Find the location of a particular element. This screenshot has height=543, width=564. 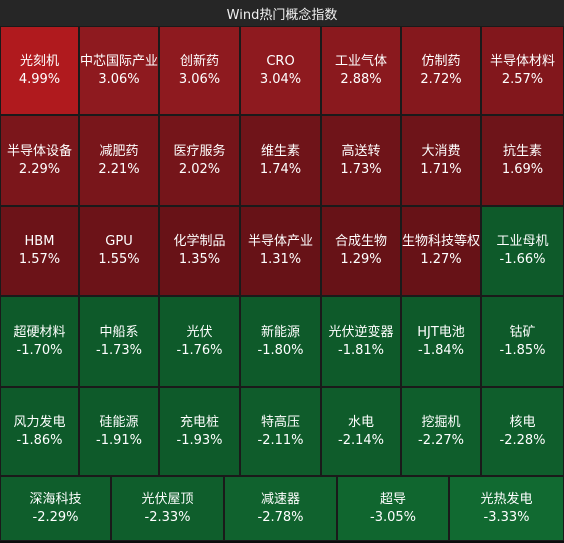

concept-change: 1.74% is located at coordinates (280, 169).